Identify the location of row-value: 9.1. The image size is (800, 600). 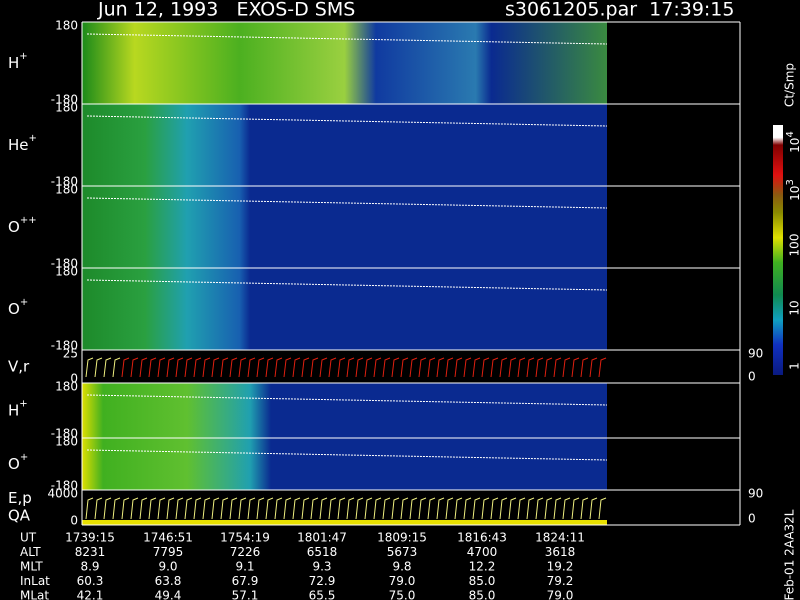
(244, 567).